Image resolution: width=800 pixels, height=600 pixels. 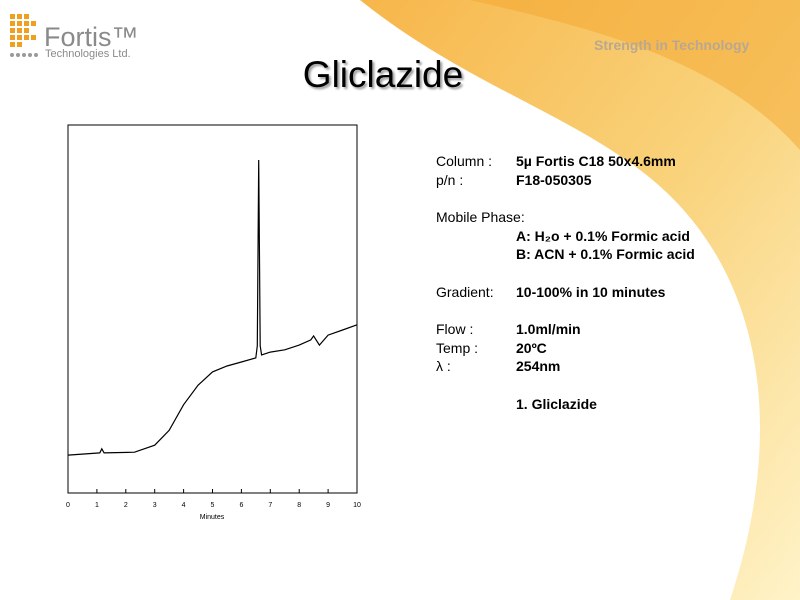 What do you see at coordinates (443, 366) in the screenshot?
I see `param-label: λ :` at bounding box center [443, 366].